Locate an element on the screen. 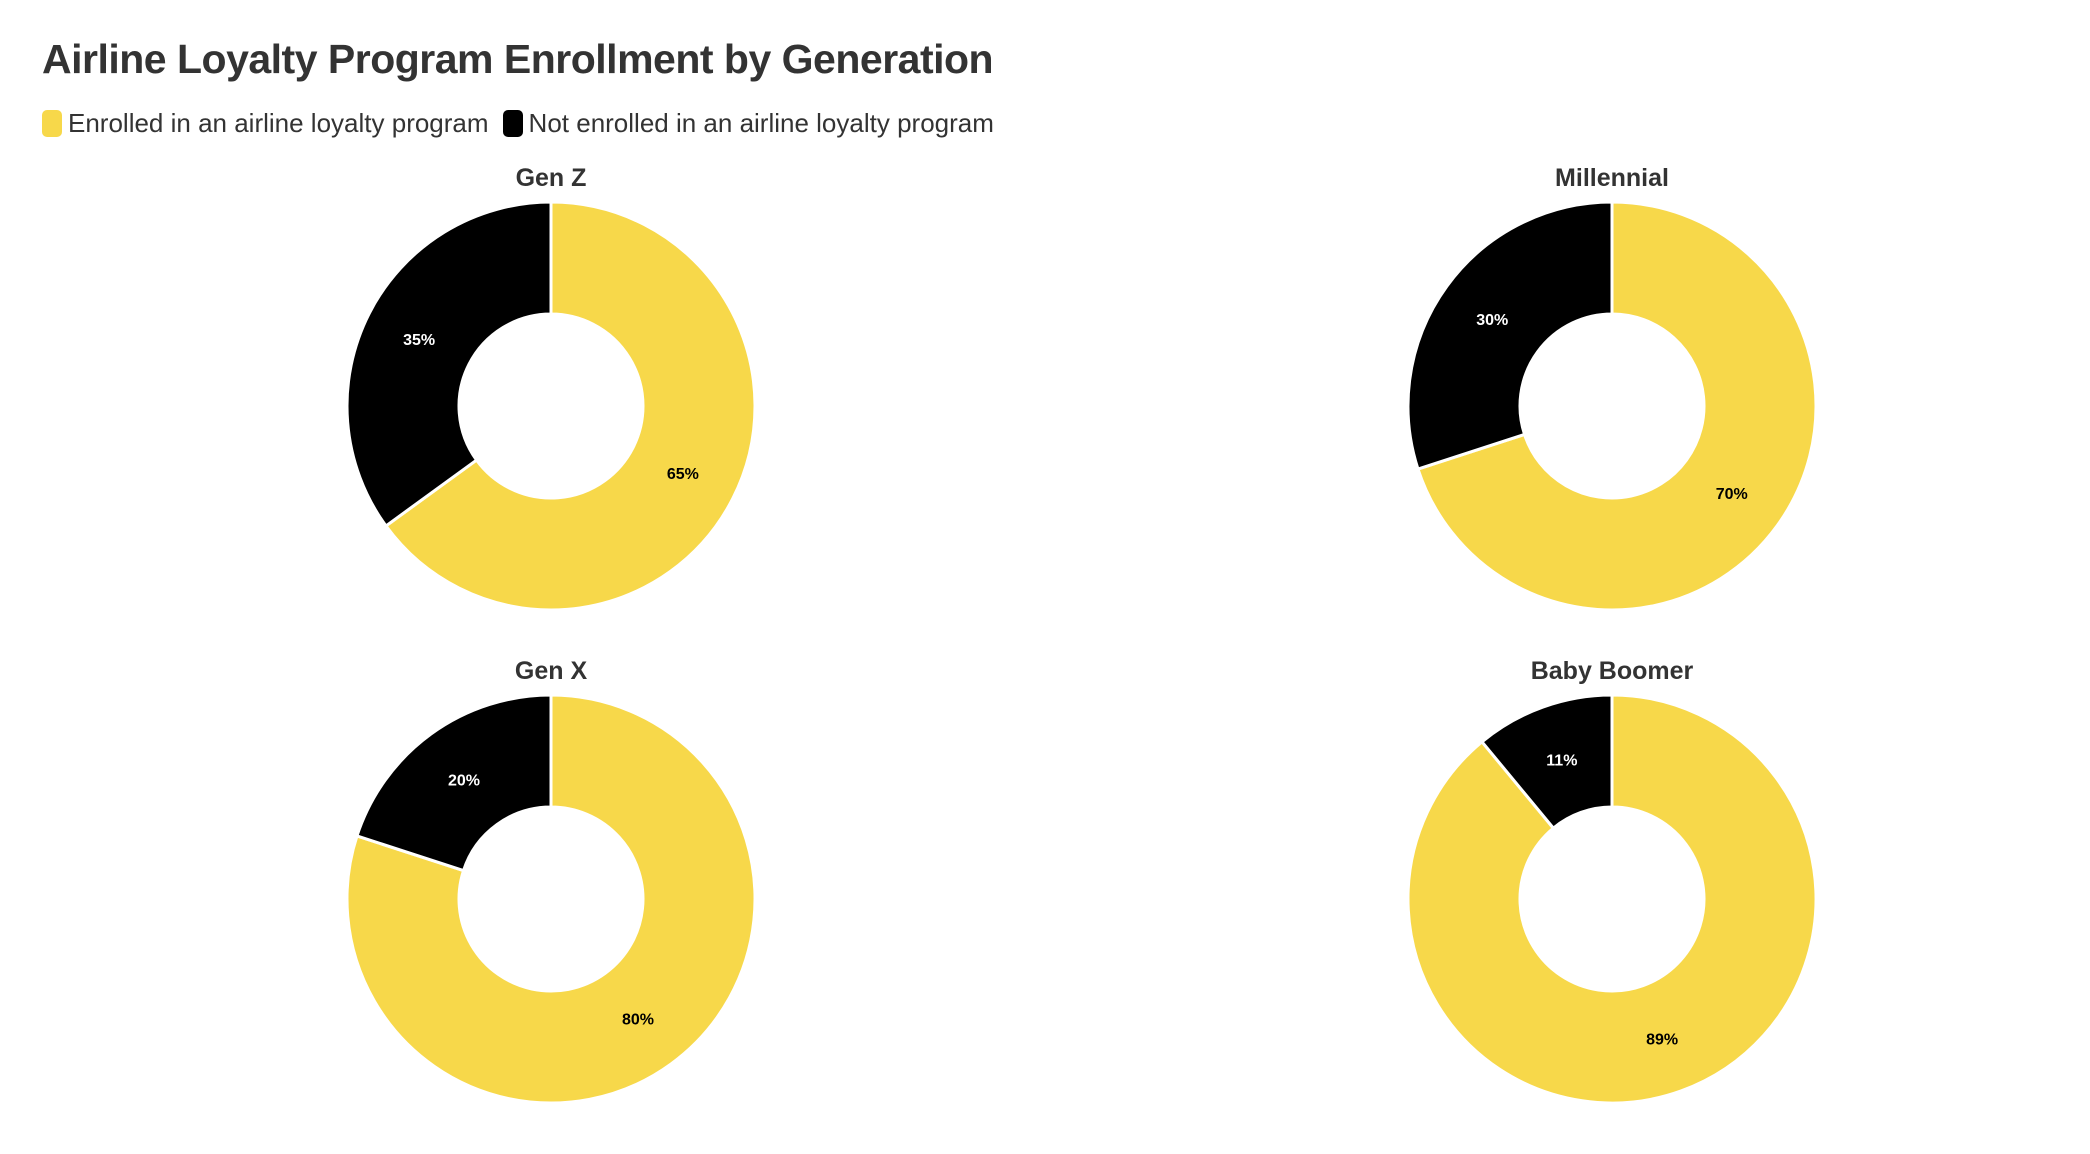  donut-gen-x: Gen X 80% 20% is located at coordinates (551, 881).